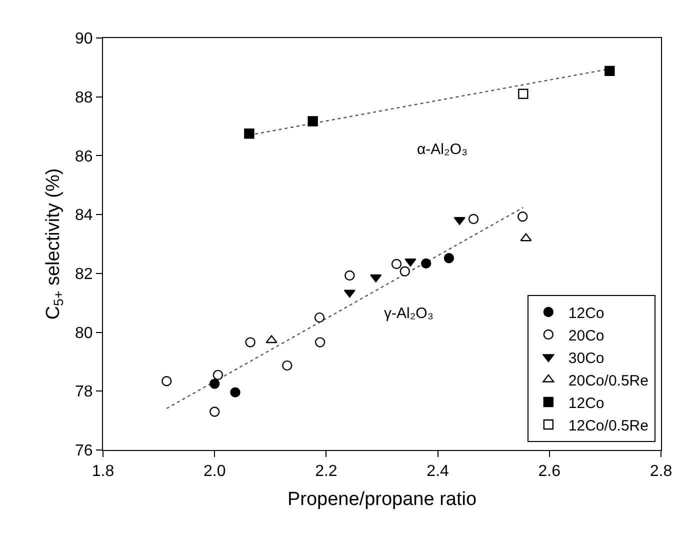 Image resolution: width=678 pixels, height=536 pixels. I want to click on x-tick-label: 2.0, so click(214, 471).